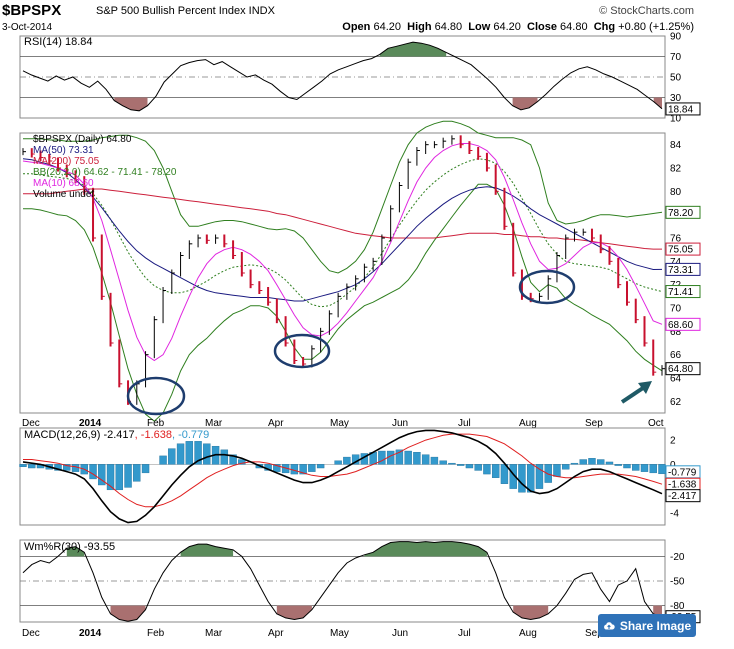 The image size is (734, 649). Describe the element at coordinates (400, 633) in the screenshot. I see `x-tick-label-bottom: Jun` at that location.